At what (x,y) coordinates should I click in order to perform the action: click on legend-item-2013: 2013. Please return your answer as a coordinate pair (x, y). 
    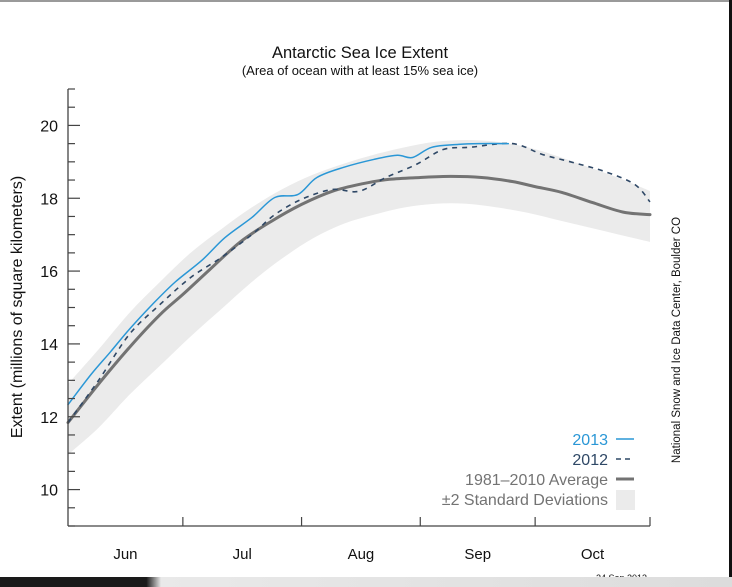
    Looking at the image, I should click on (603, 440).